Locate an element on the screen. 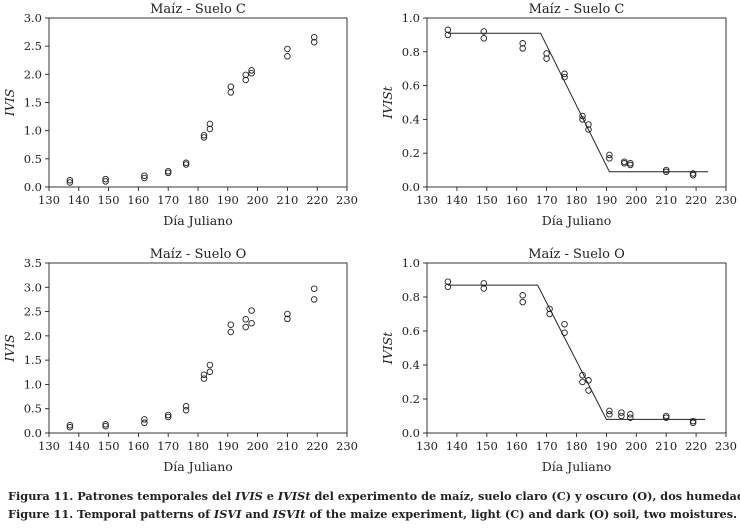  caption-es-term-ivist: IVISt is located at coordinates (294, 496).